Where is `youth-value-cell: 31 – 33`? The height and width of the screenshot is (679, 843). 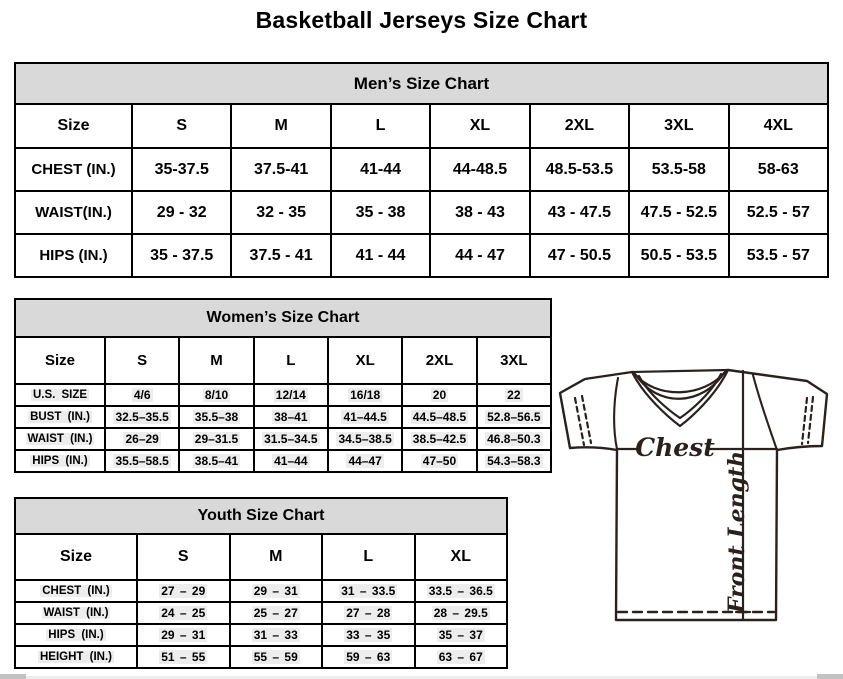 youth-value-cell: 31 – 33 is located at coordinates (275, 635).